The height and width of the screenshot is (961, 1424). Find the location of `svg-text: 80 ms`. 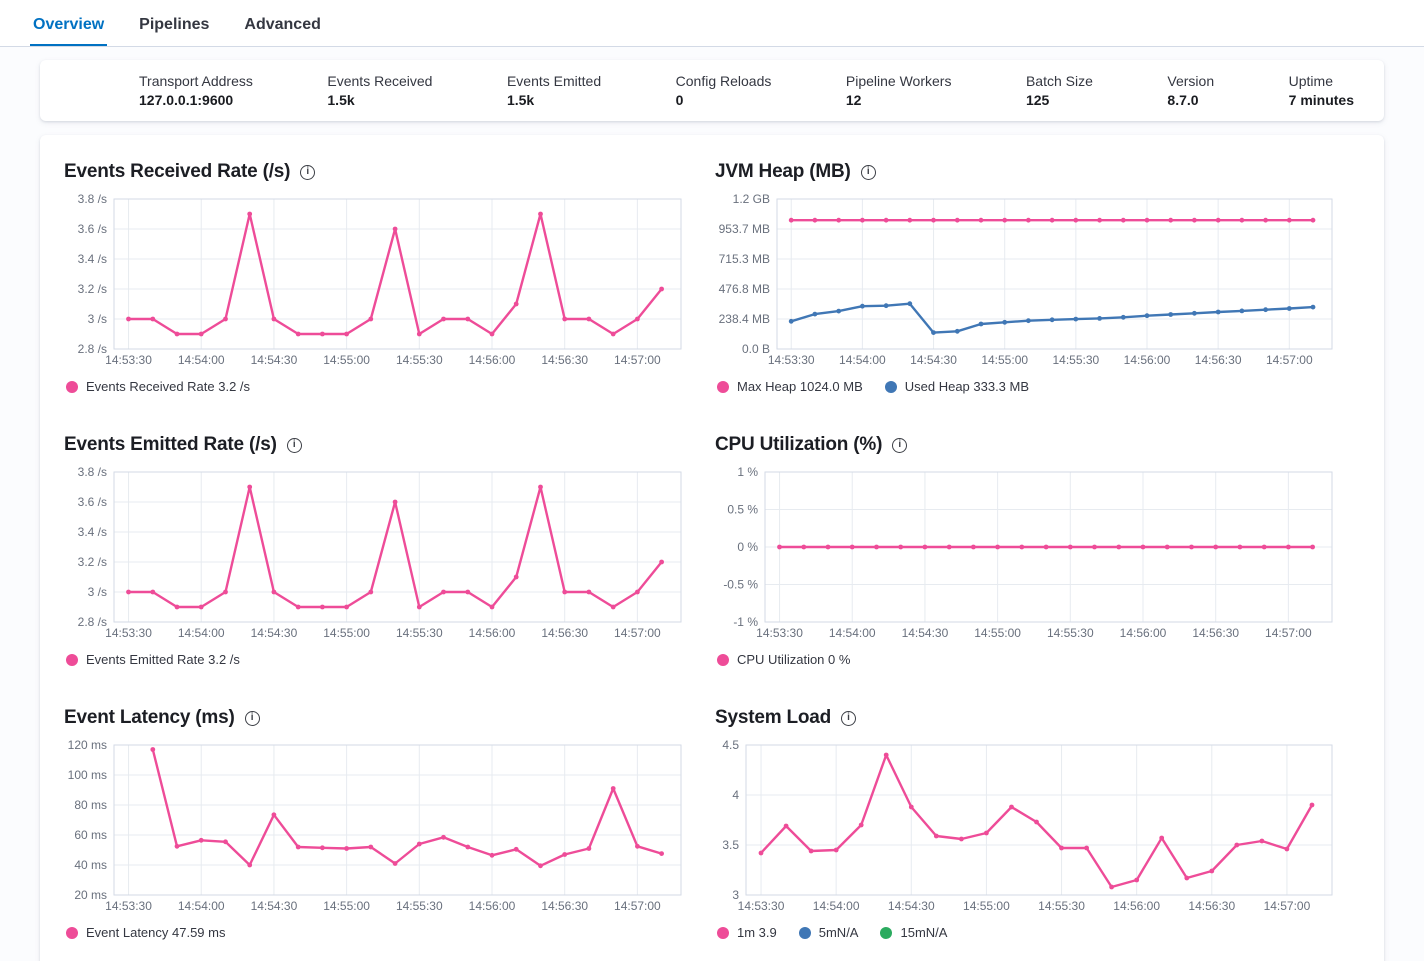

svg-text: 80 ms is located at coordinates (90, 805).